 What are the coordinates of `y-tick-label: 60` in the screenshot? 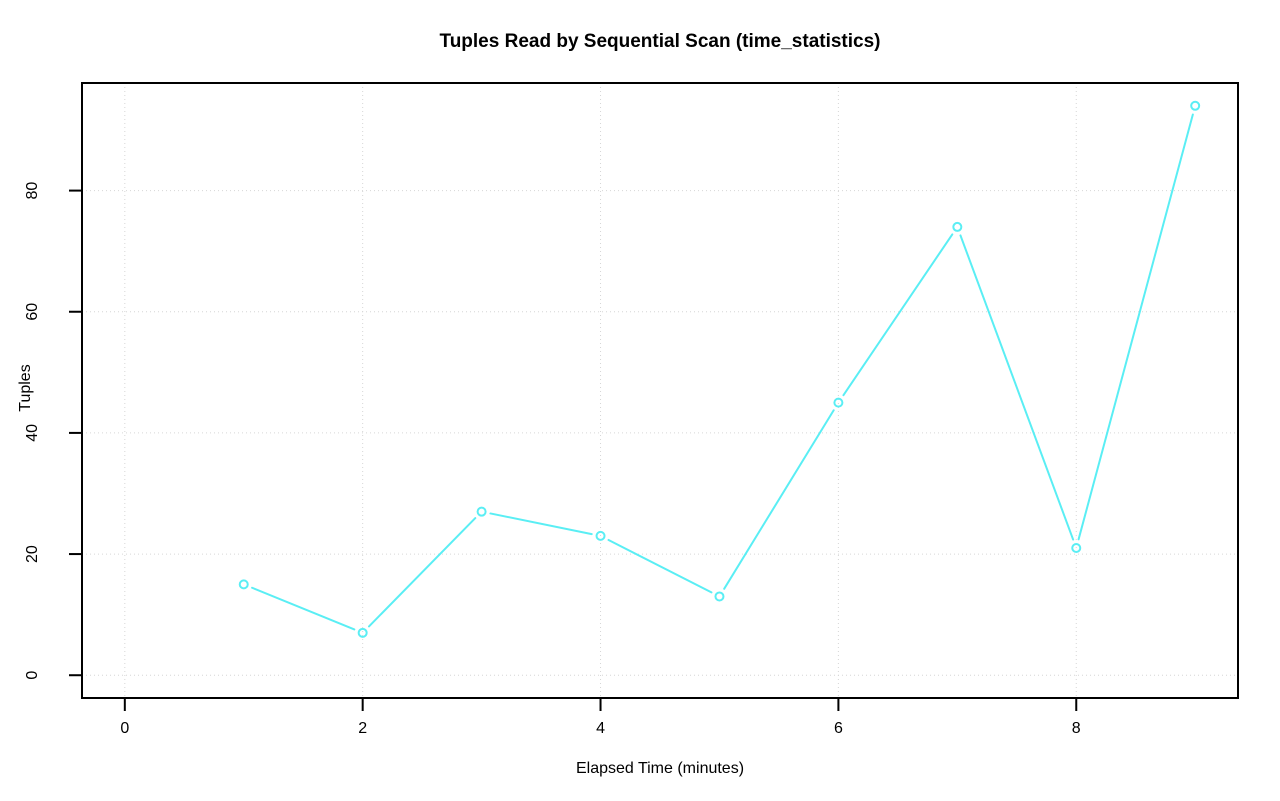 It's located at (32, 312).